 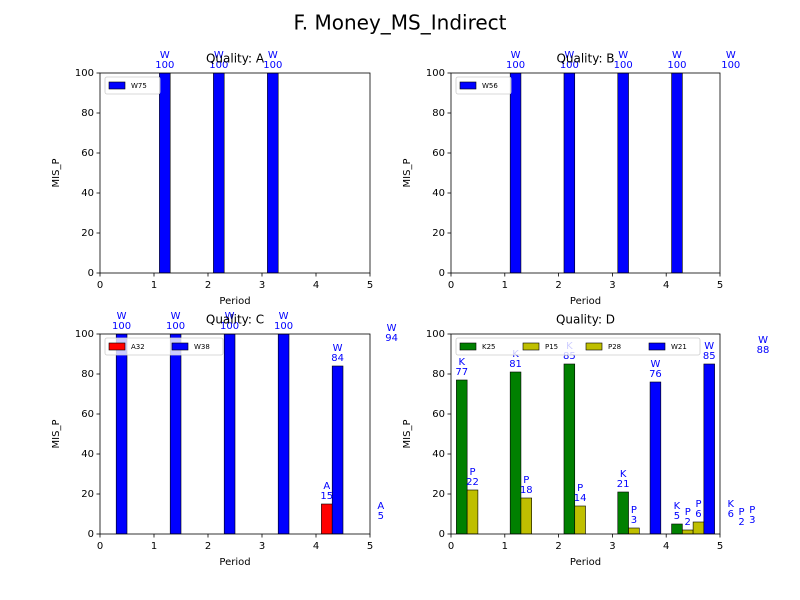 I want to click on value-label: 3, so click(x=634, y=520).